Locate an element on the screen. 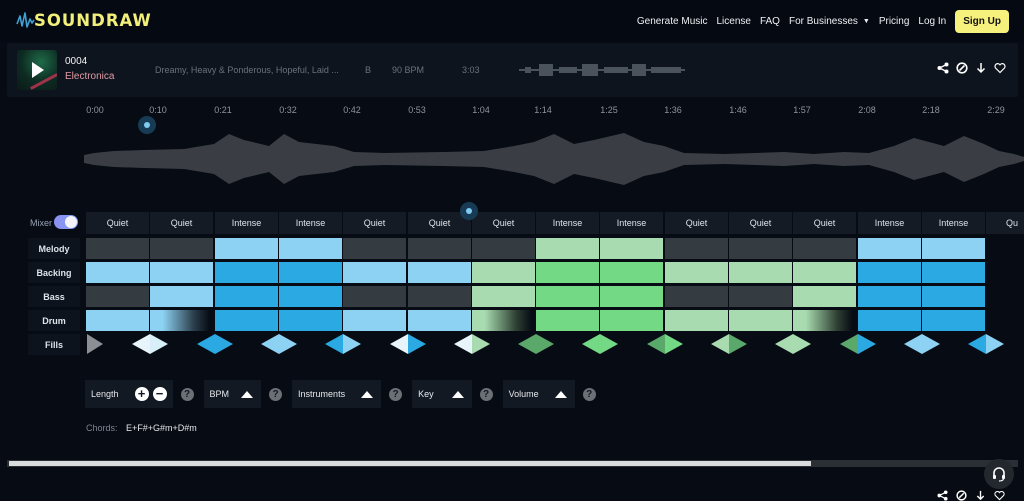 The image size is (1024, 501). nav-generate-music: Generate Music is located at coordinates (672, 21).